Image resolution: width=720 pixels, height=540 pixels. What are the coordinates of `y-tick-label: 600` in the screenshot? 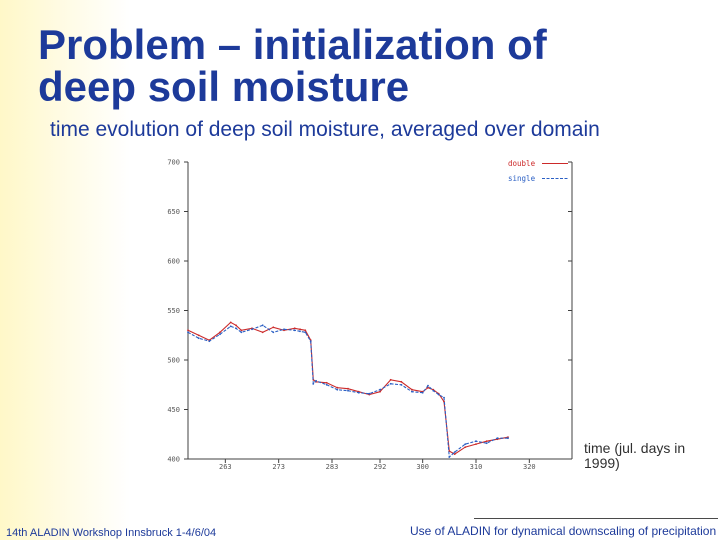 It's located at (173, 262).